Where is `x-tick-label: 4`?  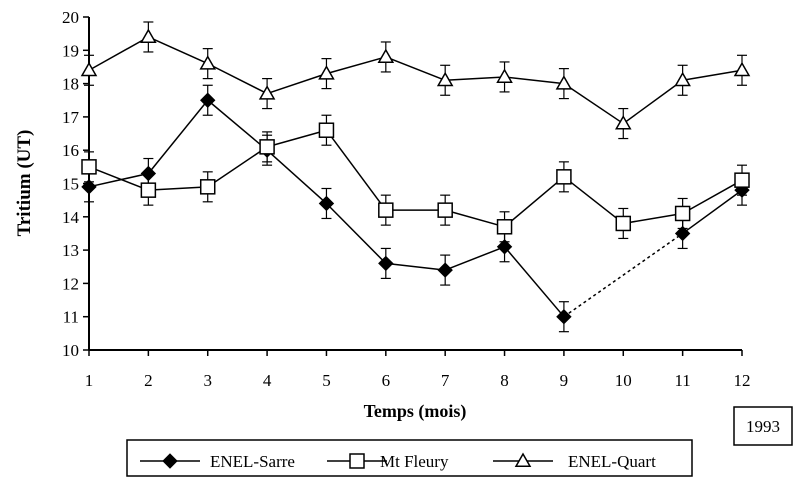
x-tick-label: 4 is located at coordinates (267, 380).